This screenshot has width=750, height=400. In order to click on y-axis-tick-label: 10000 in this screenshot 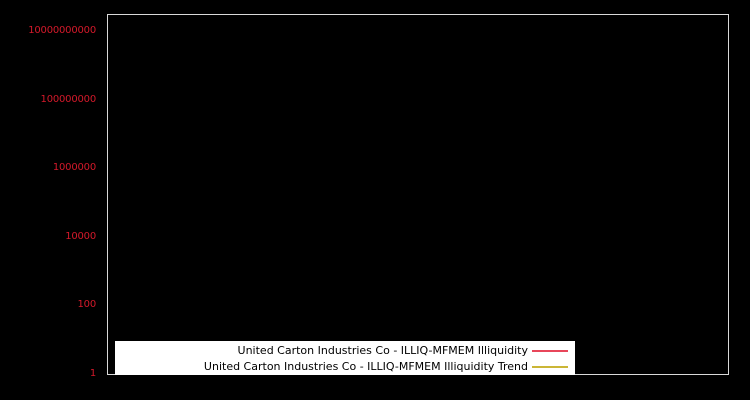, I will do `click(80, 236)`.